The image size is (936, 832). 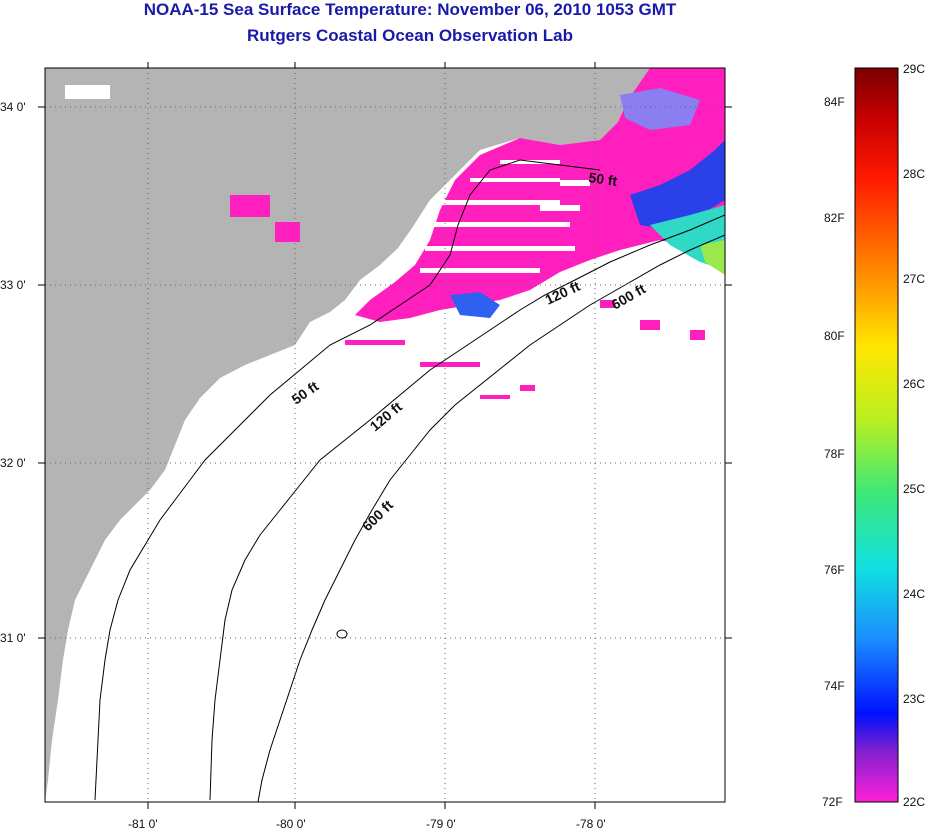 What do you see at coordinates (87, 92) in the screenshot?
I see `white-patch` at bounding box center [87, 92].